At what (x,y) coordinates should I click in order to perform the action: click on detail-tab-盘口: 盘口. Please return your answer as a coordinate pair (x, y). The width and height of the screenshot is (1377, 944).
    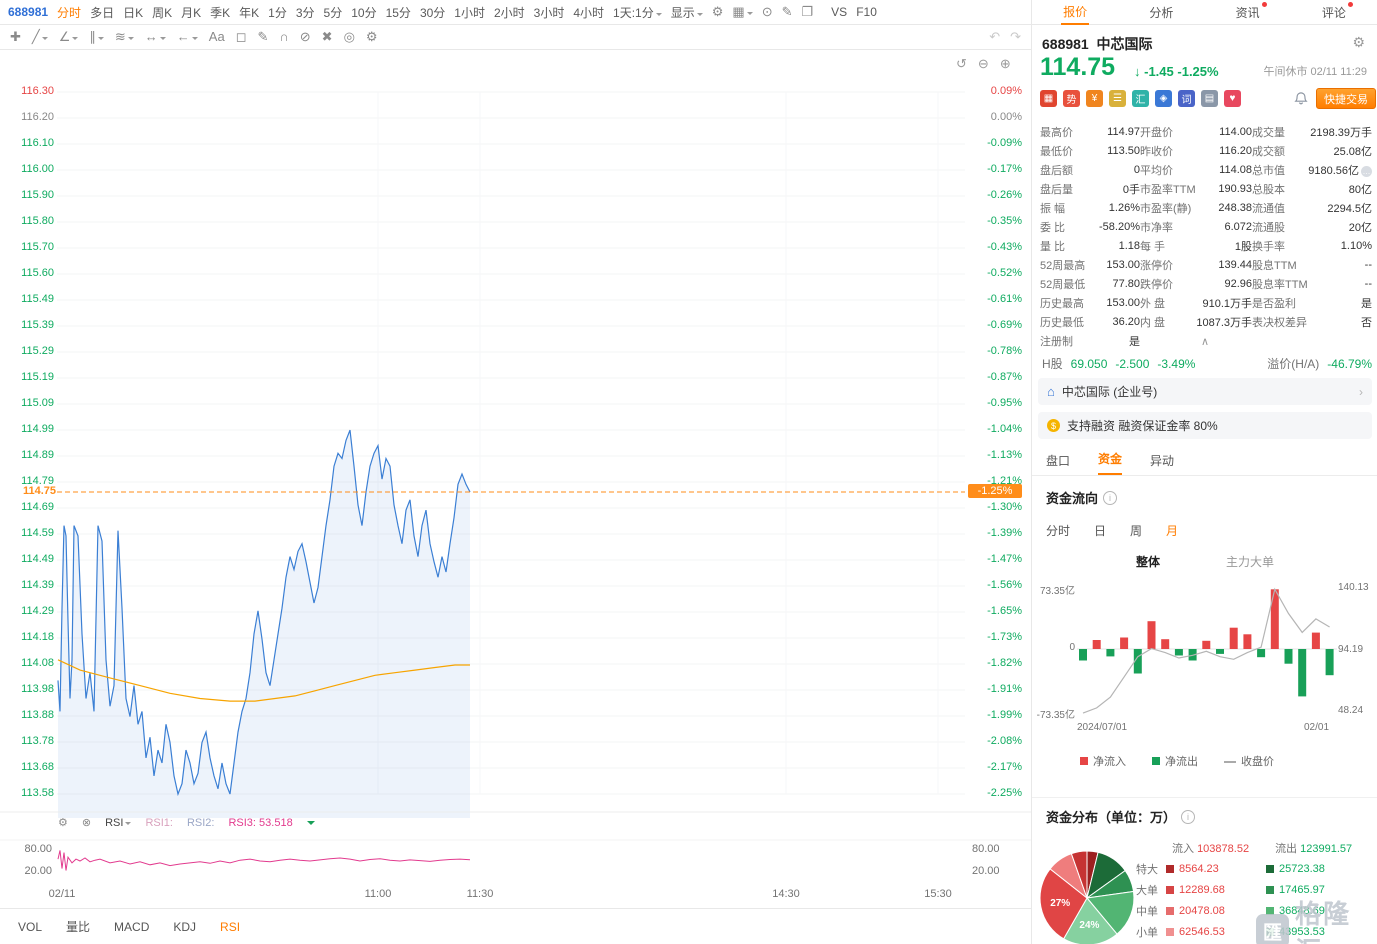
    Looking at the image, I should click on (1058, 461).